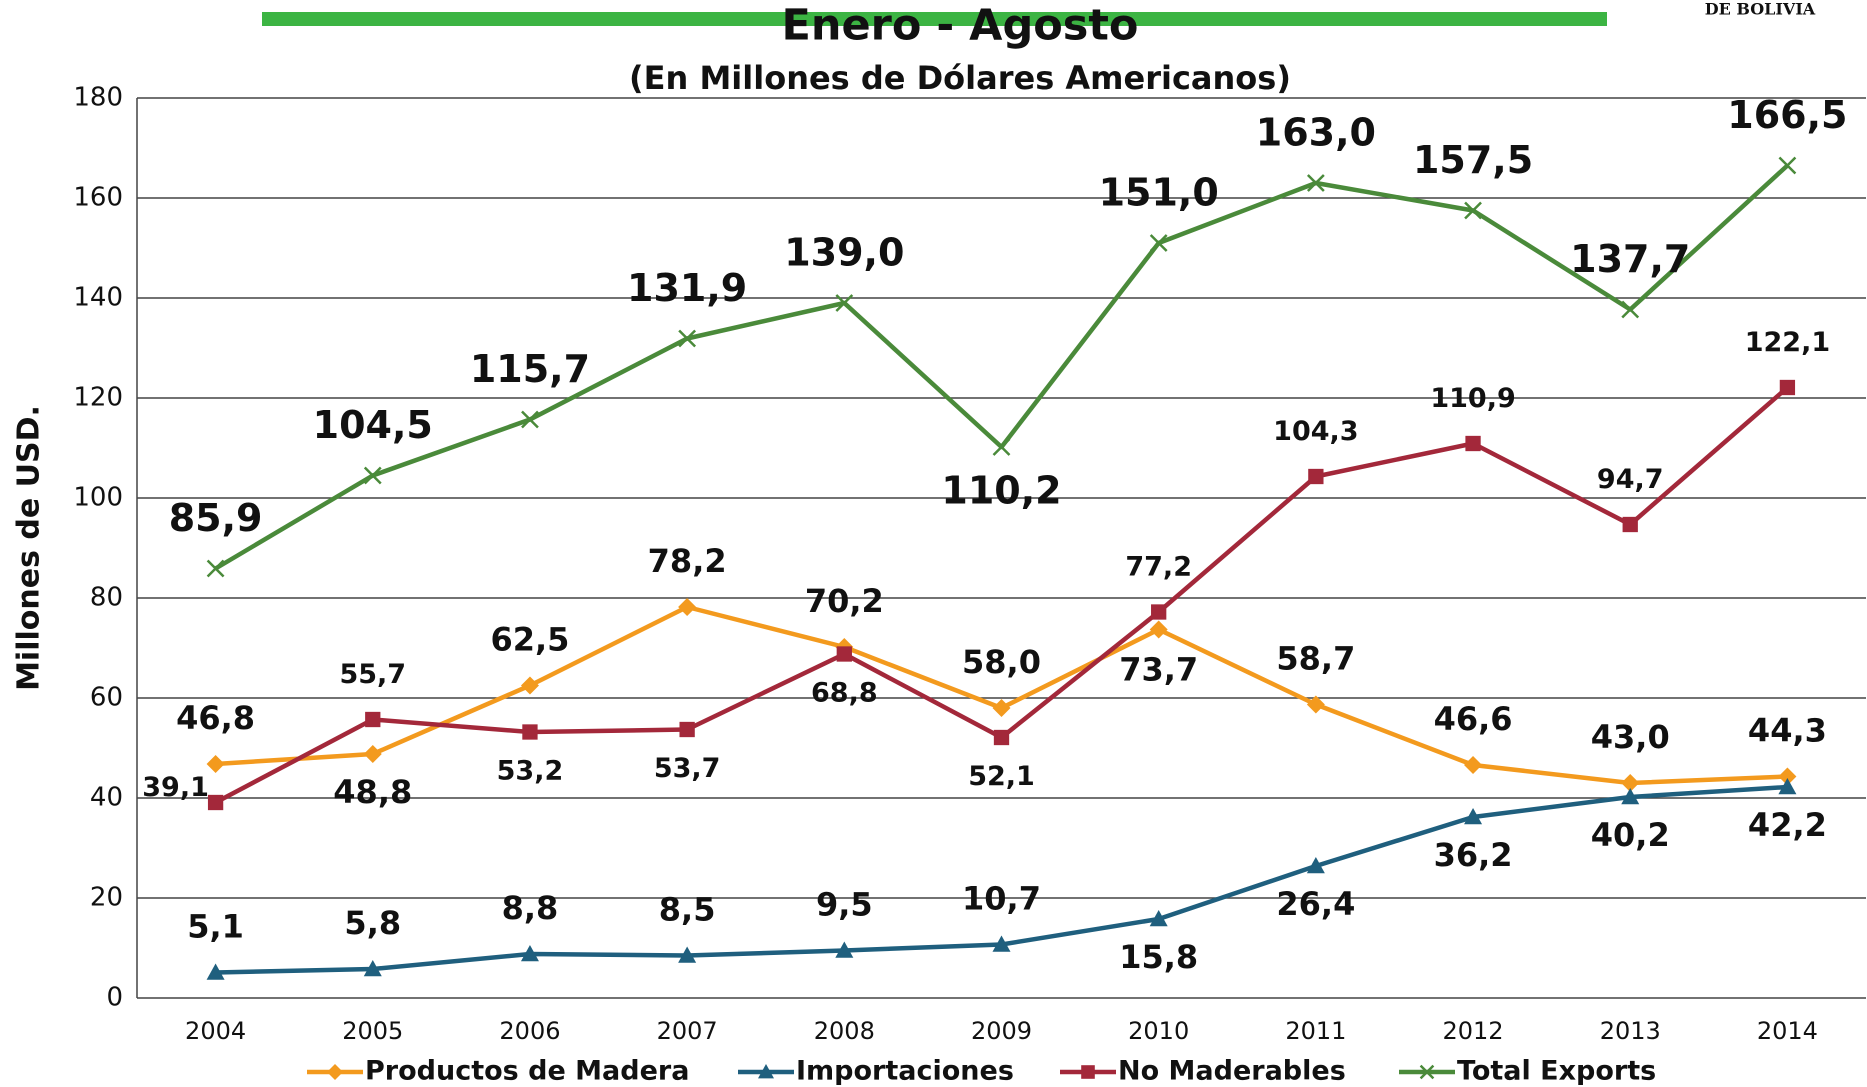 Image resolution: width=1867 pixels, height=1087 pixels. I want to click on data-label: 94,7, so click(1630, 479).